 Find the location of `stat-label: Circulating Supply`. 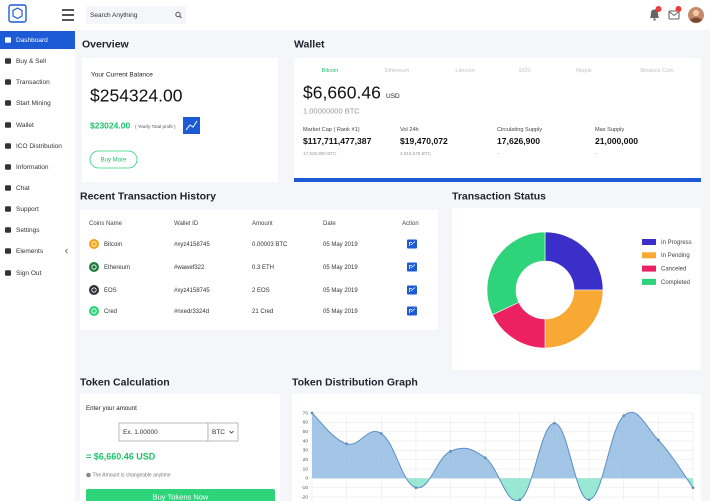

stat-label: Circulating Supply is located at coordinates (519, 130).